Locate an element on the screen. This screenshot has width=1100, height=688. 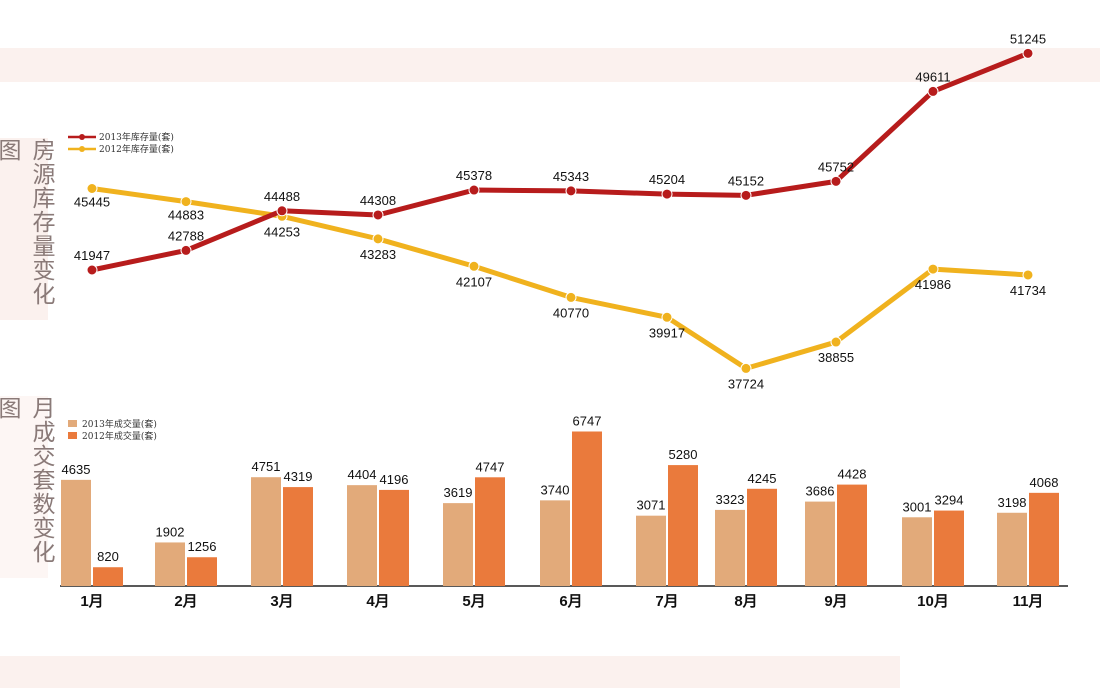
data-label-2012-8: 37724 is located at coordinates (746, 383).